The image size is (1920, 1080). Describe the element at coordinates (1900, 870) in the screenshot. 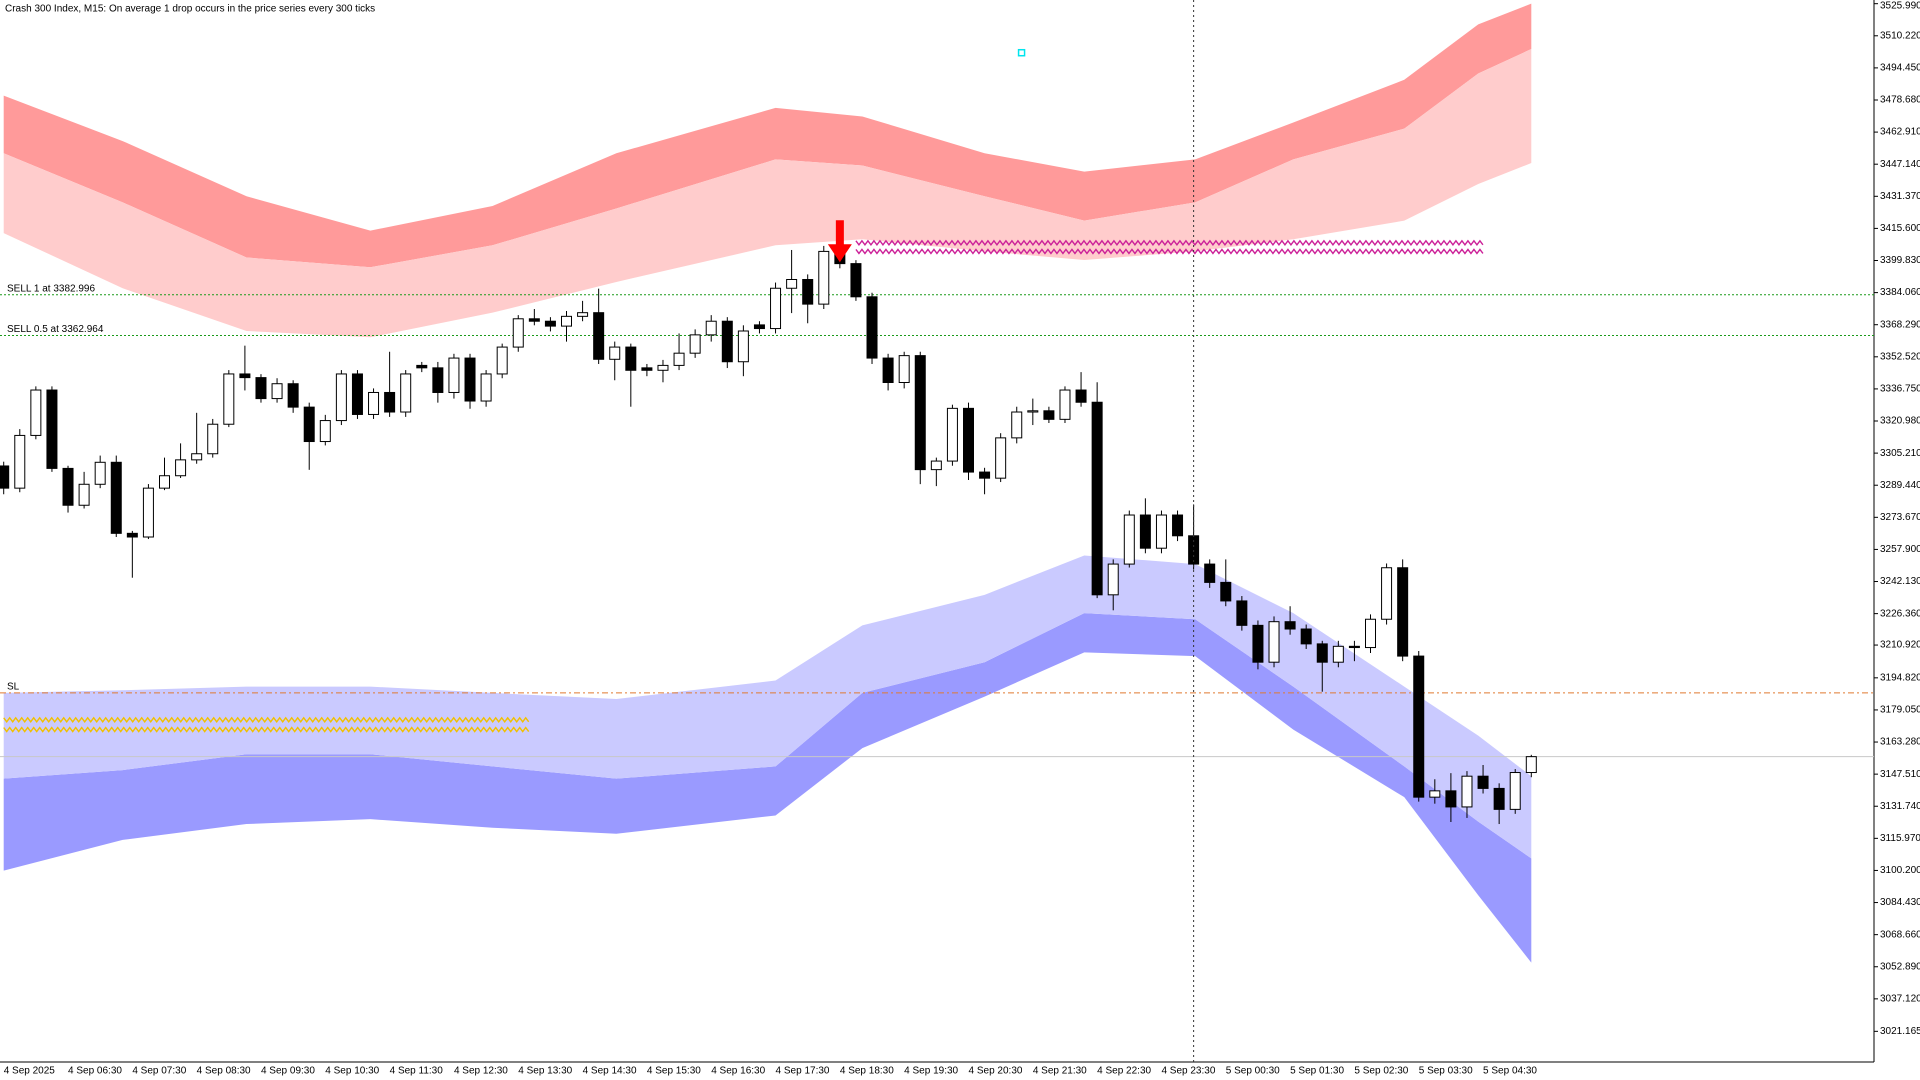

I see `y-tick-label: 3100.200` at that location.